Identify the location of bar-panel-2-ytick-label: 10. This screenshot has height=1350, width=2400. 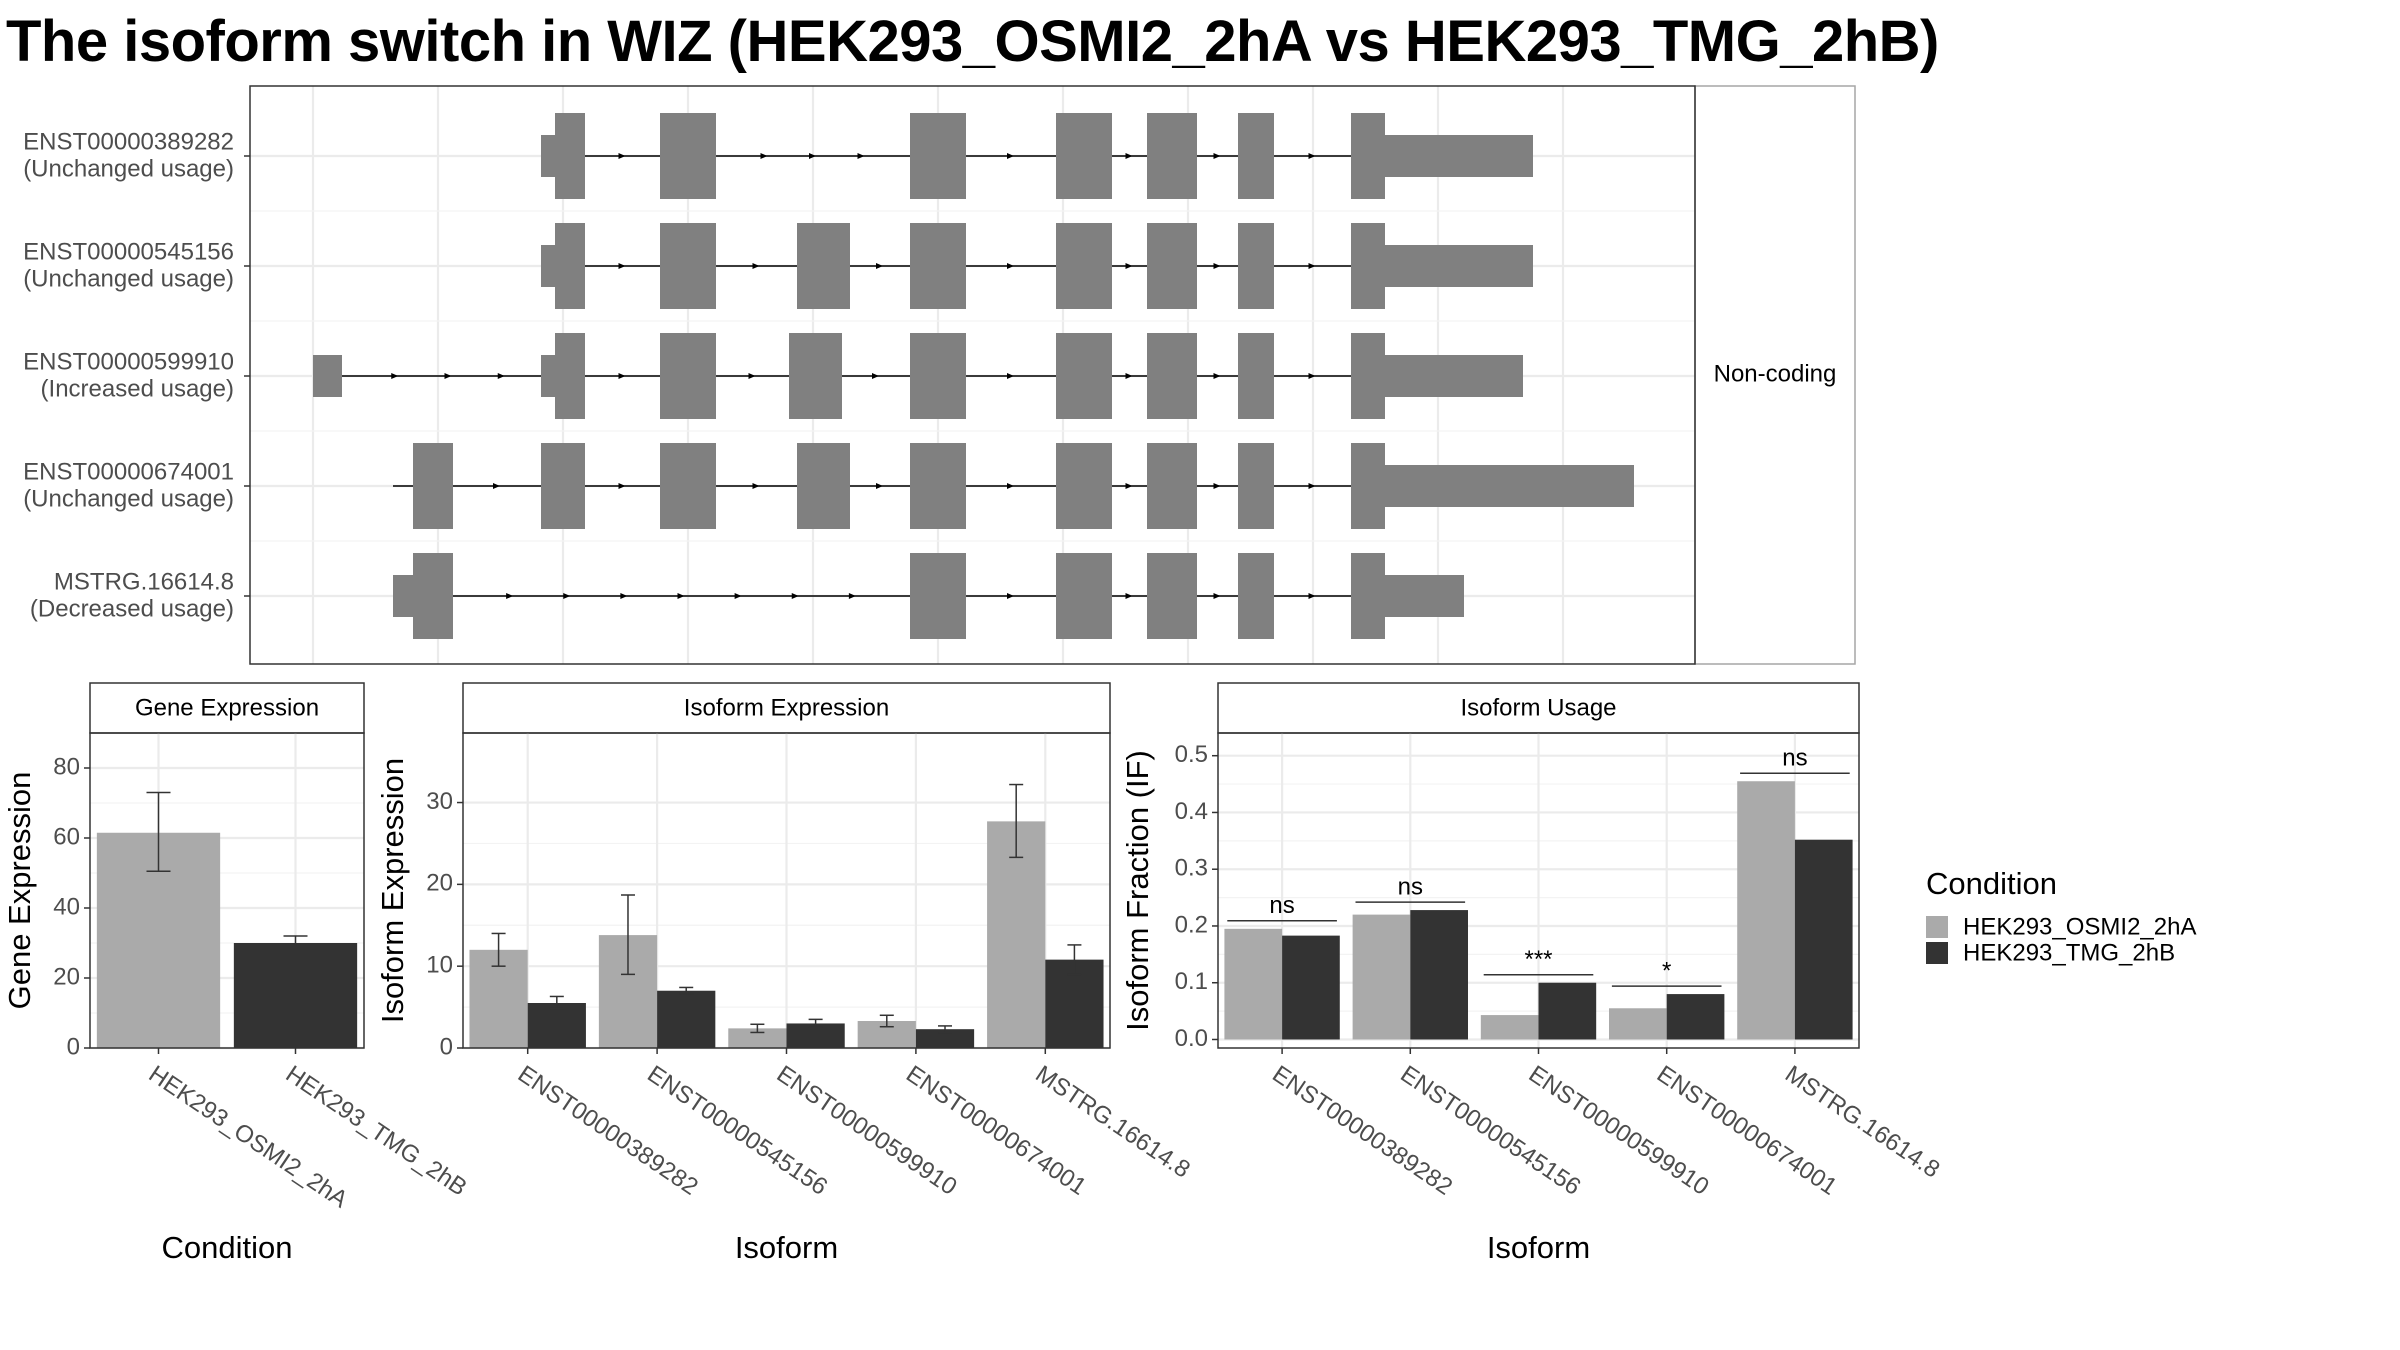
(439, 965).